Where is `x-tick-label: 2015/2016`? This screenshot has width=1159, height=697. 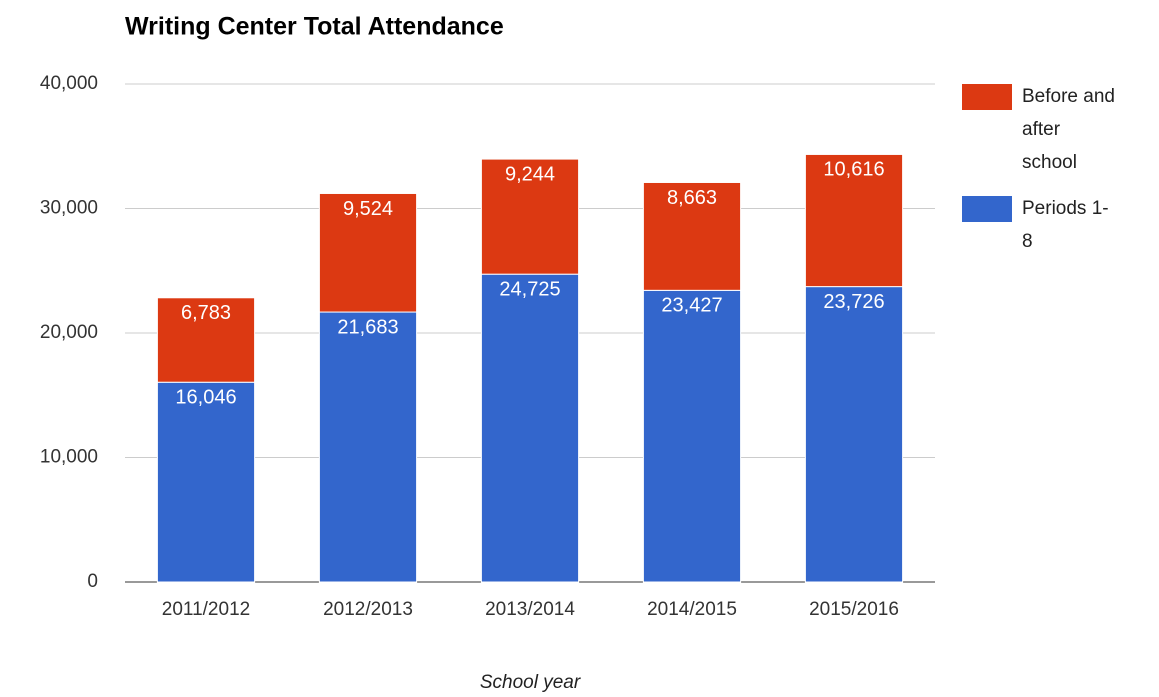 x-tick-label: 2015/2016 is located at coordinates (854, 609).